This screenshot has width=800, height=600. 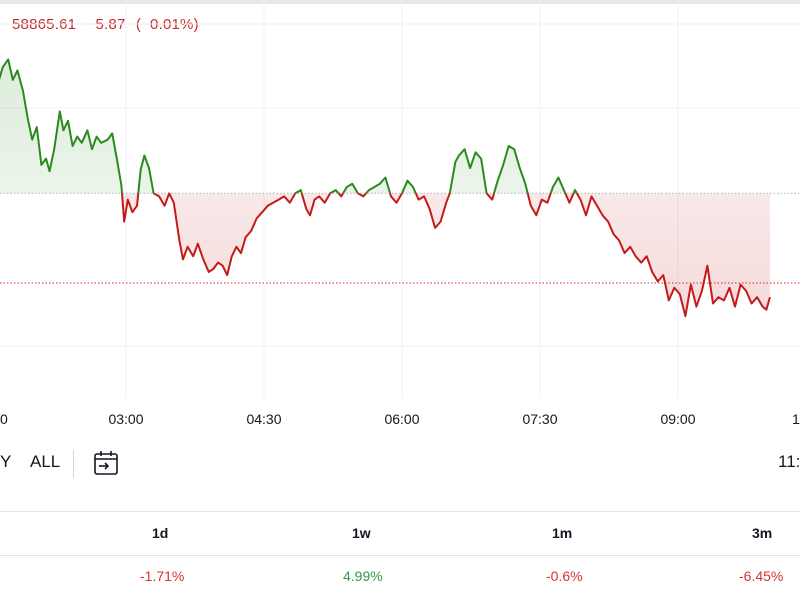 I want to click on perf-header-3m: 3m, so click(x=762, y=533).